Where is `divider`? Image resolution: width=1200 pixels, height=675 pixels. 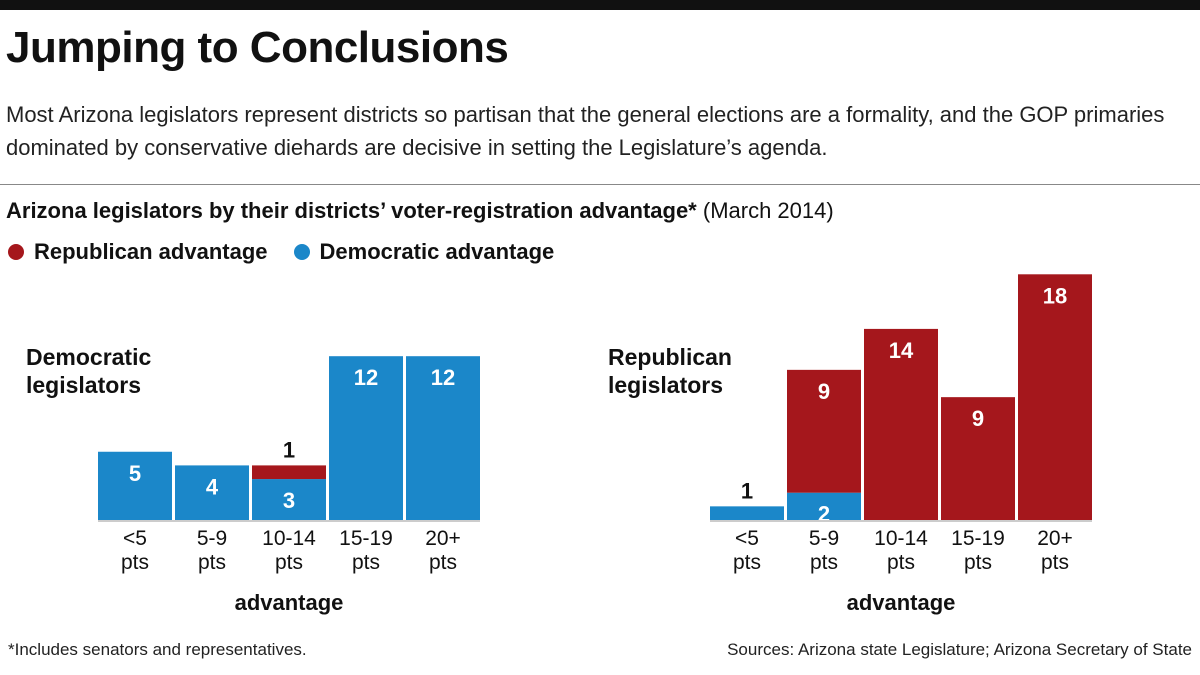
divider is located at coordinates (600, 184).